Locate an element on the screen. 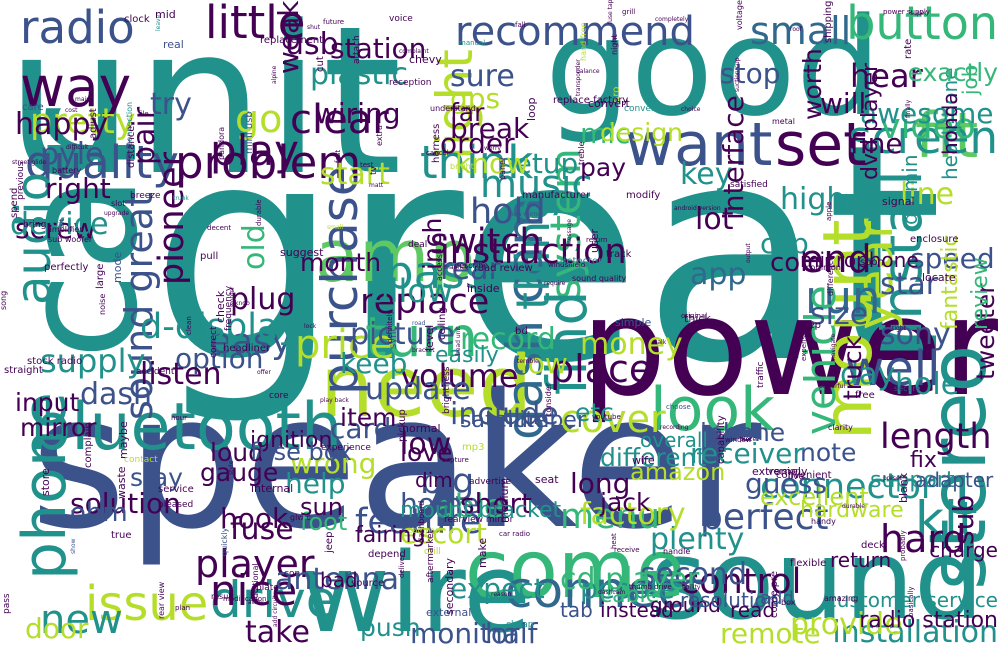 The height and width of the screenshot is (650, 1000). word-input: input is located at coordinates (47, 402).